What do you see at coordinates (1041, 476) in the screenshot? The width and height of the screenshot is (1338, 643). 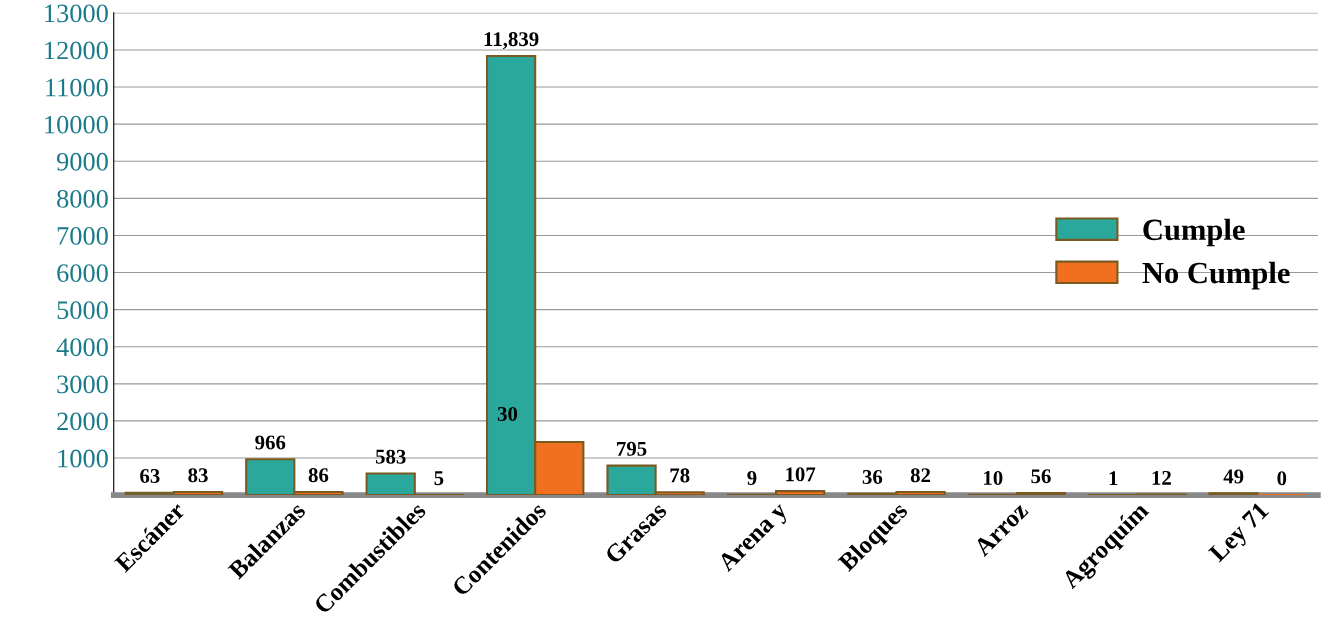 I see `data-label: 56` at bounding box center [1041, 476].